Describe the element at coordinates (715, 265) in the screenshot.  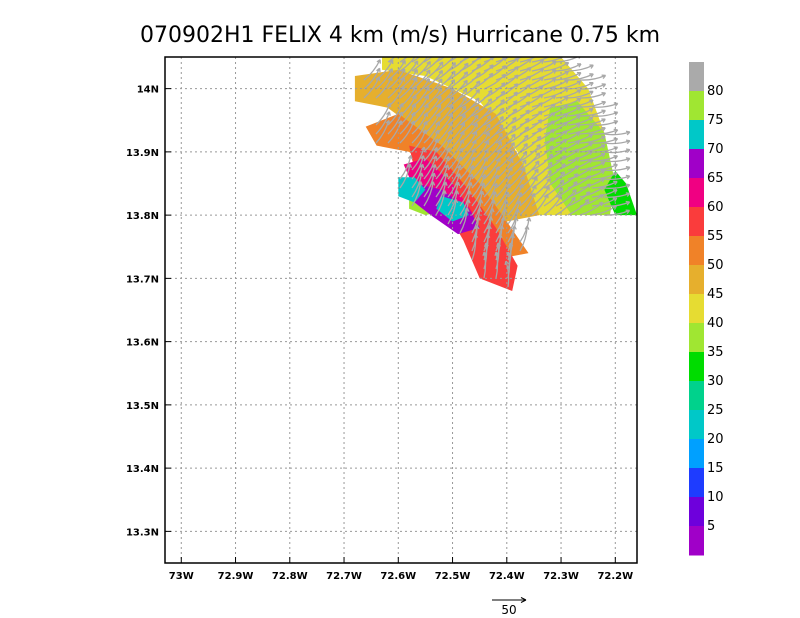
I see `colorbar-label-9: 50` at that location.